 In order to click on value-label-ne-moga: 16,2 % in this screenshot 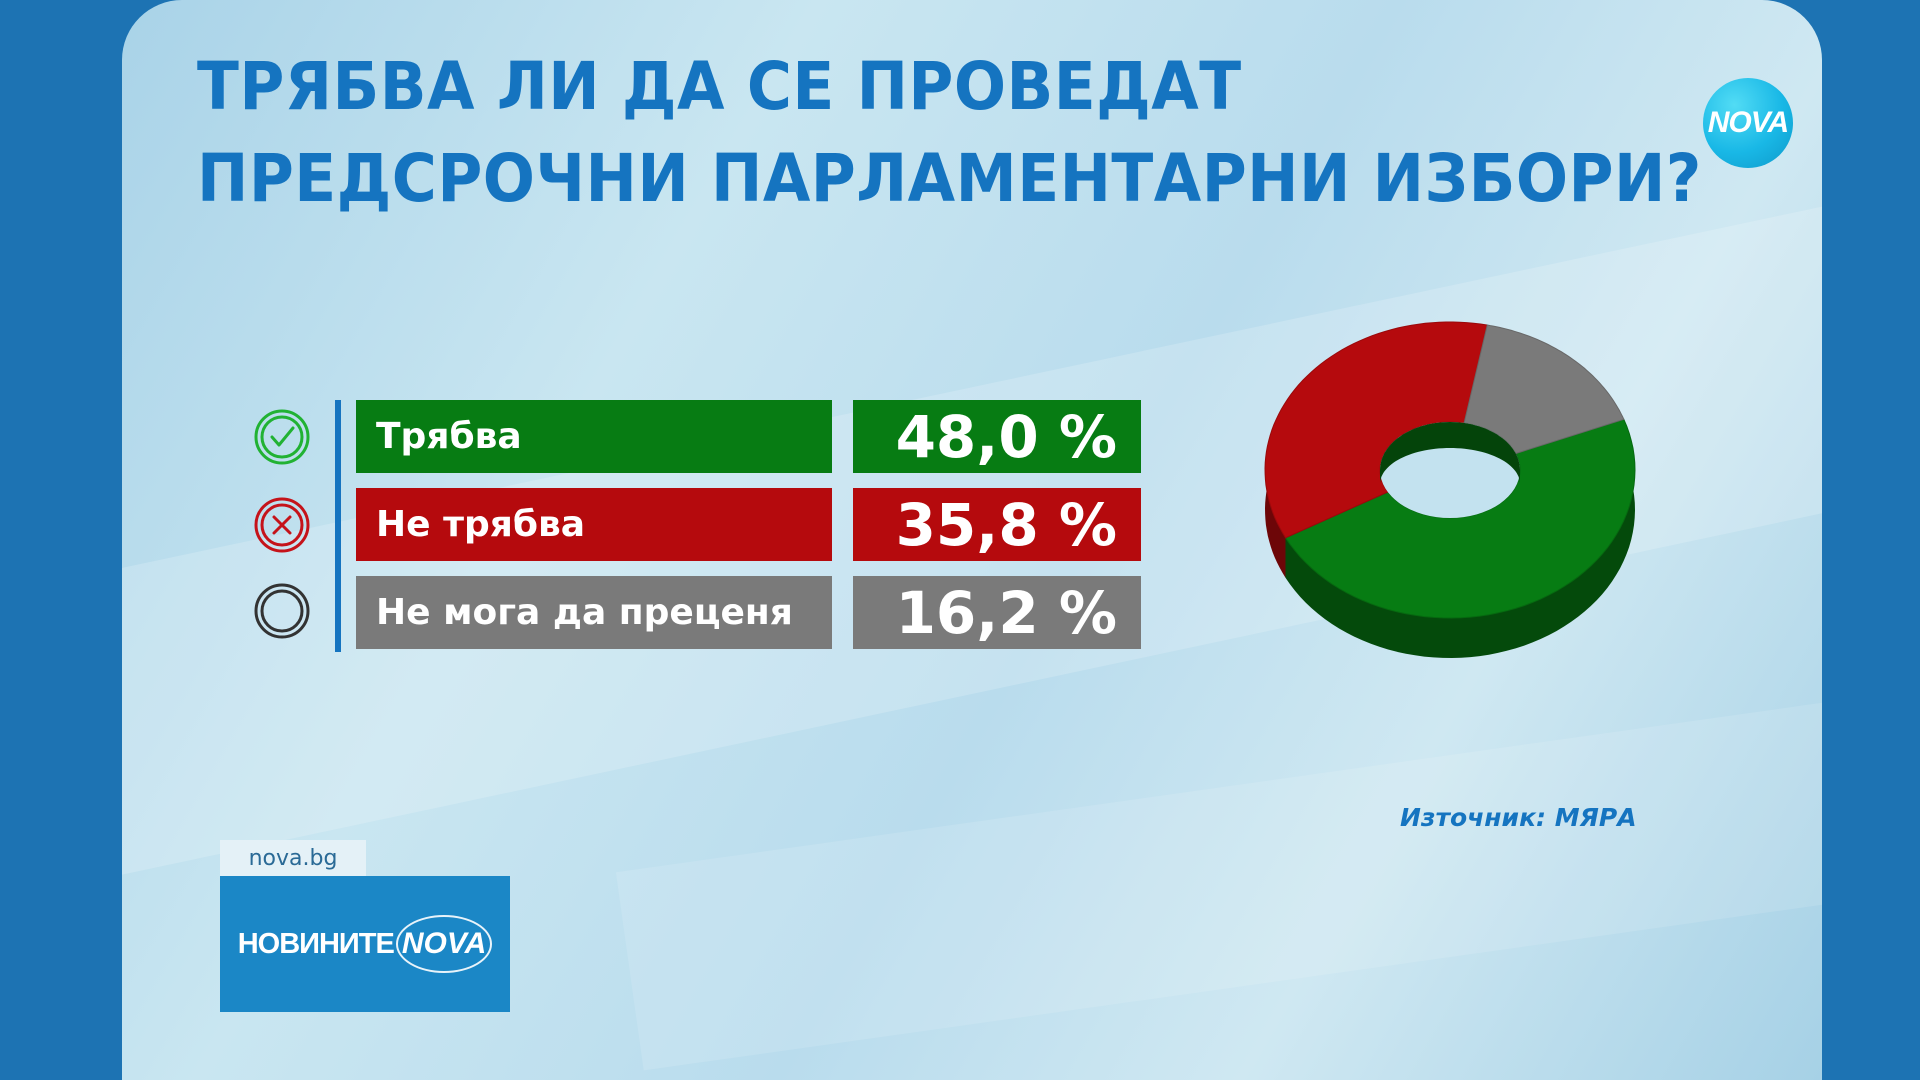, I will do `click(997, 612)`.